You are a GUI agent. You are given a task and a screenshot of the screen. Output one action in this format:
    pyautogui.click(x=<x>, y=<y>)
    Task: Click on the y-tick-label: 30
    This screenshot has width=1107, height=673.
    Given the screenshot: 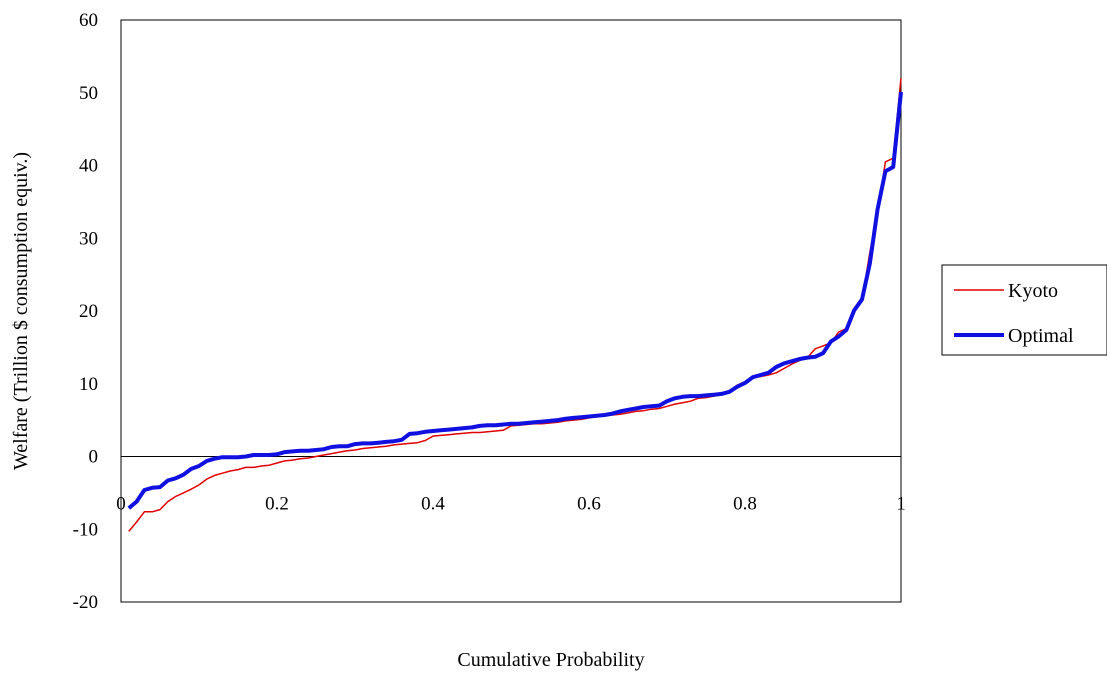 What is the action you would take?
    pyautogui.click(x=88, y=238)
    